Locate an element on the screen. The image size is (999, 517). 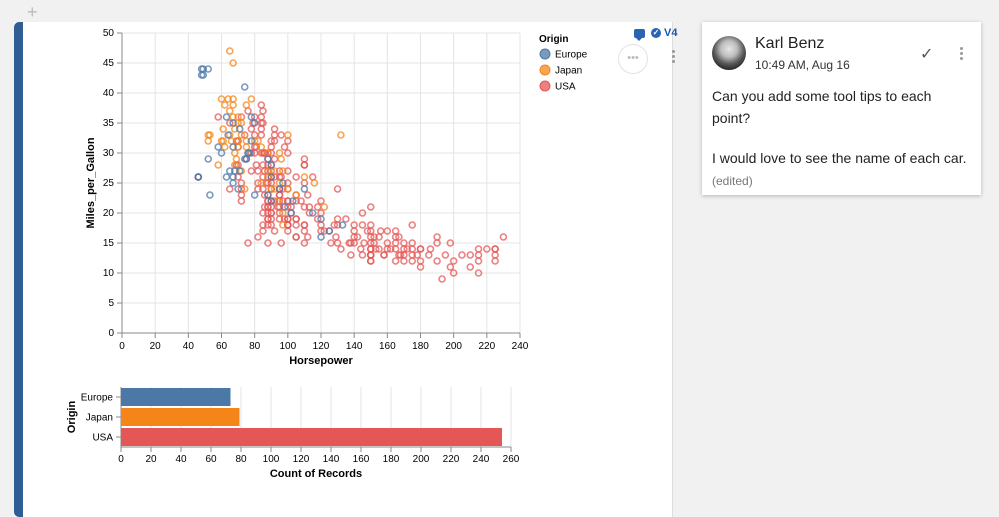
y-tick-label: 30 is located at coordinates (109, 153).